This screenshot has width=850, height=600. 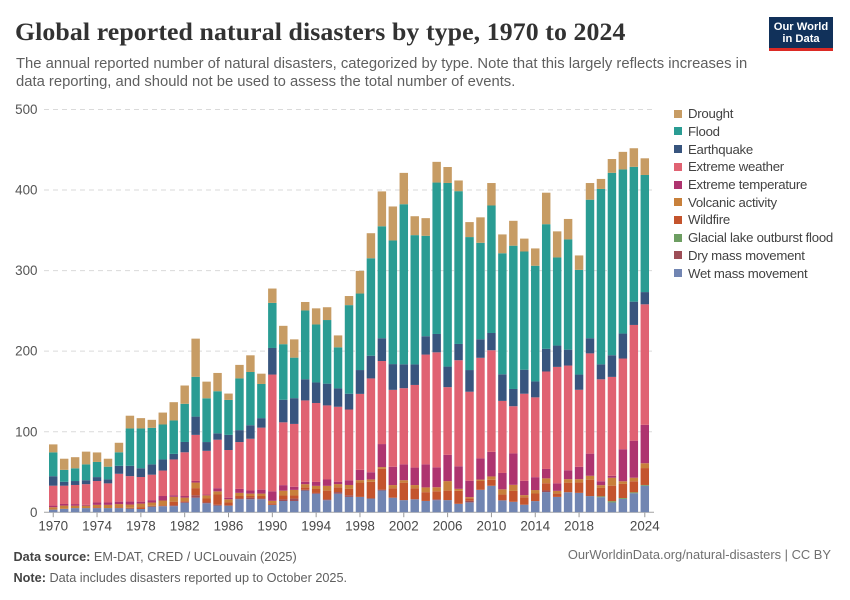 I want to click on svg-text: 100, so click(x=26, y=431).